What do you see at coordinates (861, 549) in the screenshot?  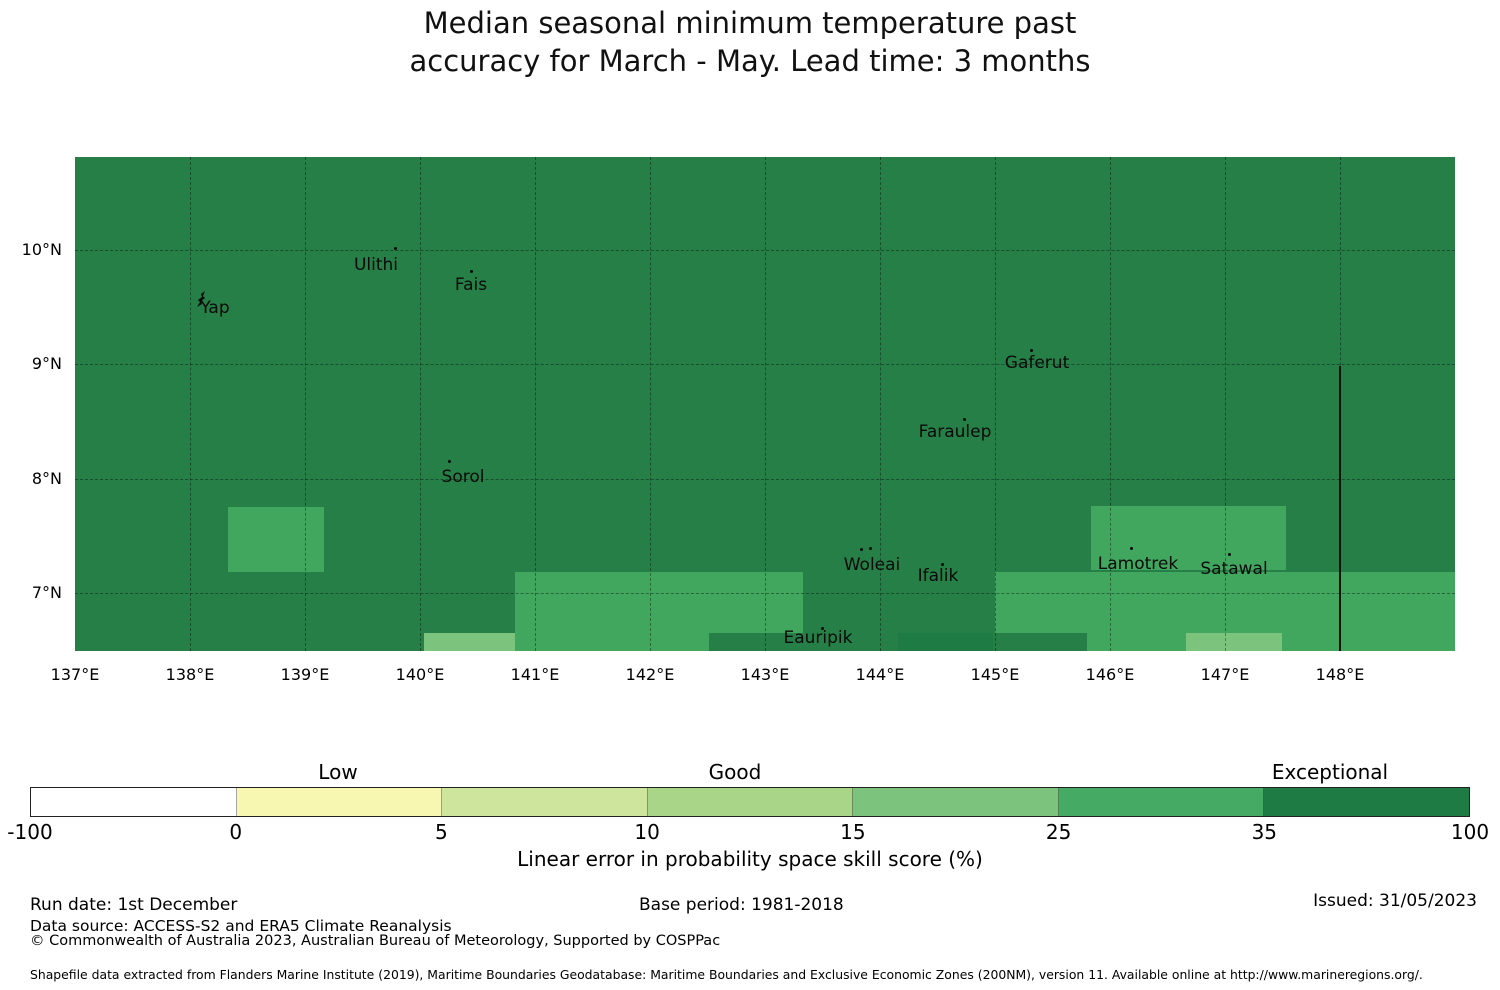 I see `island-marker-woleai` at bounding box center [861, 549].